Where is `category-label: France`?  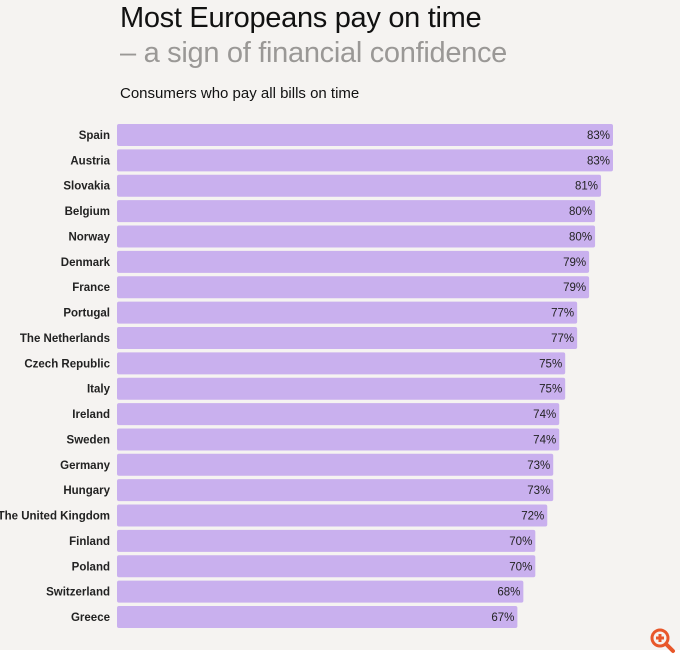 category-label: France is located at coordinates (91, 288).